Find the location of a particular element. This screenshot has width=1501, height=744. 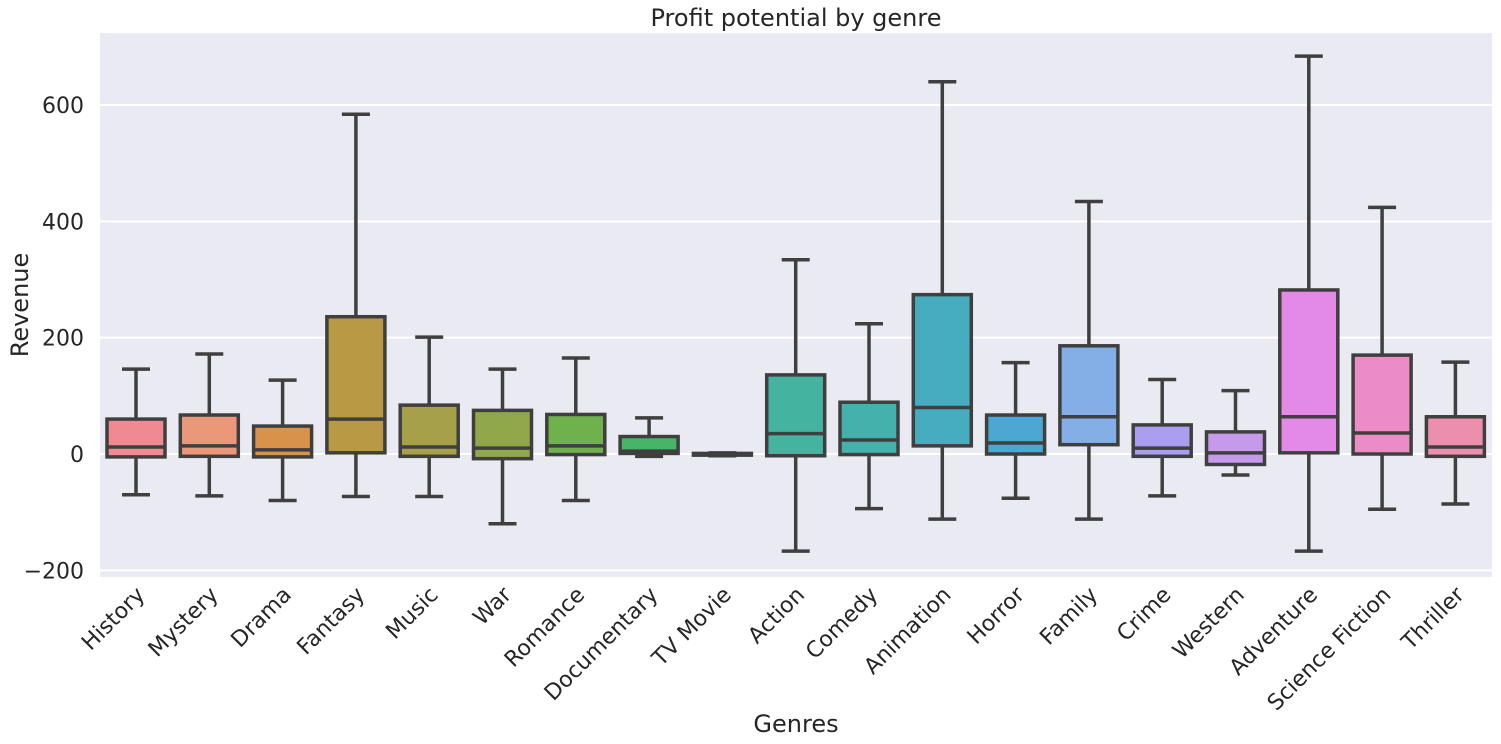

box-family is located at coordinates (1089, 360).